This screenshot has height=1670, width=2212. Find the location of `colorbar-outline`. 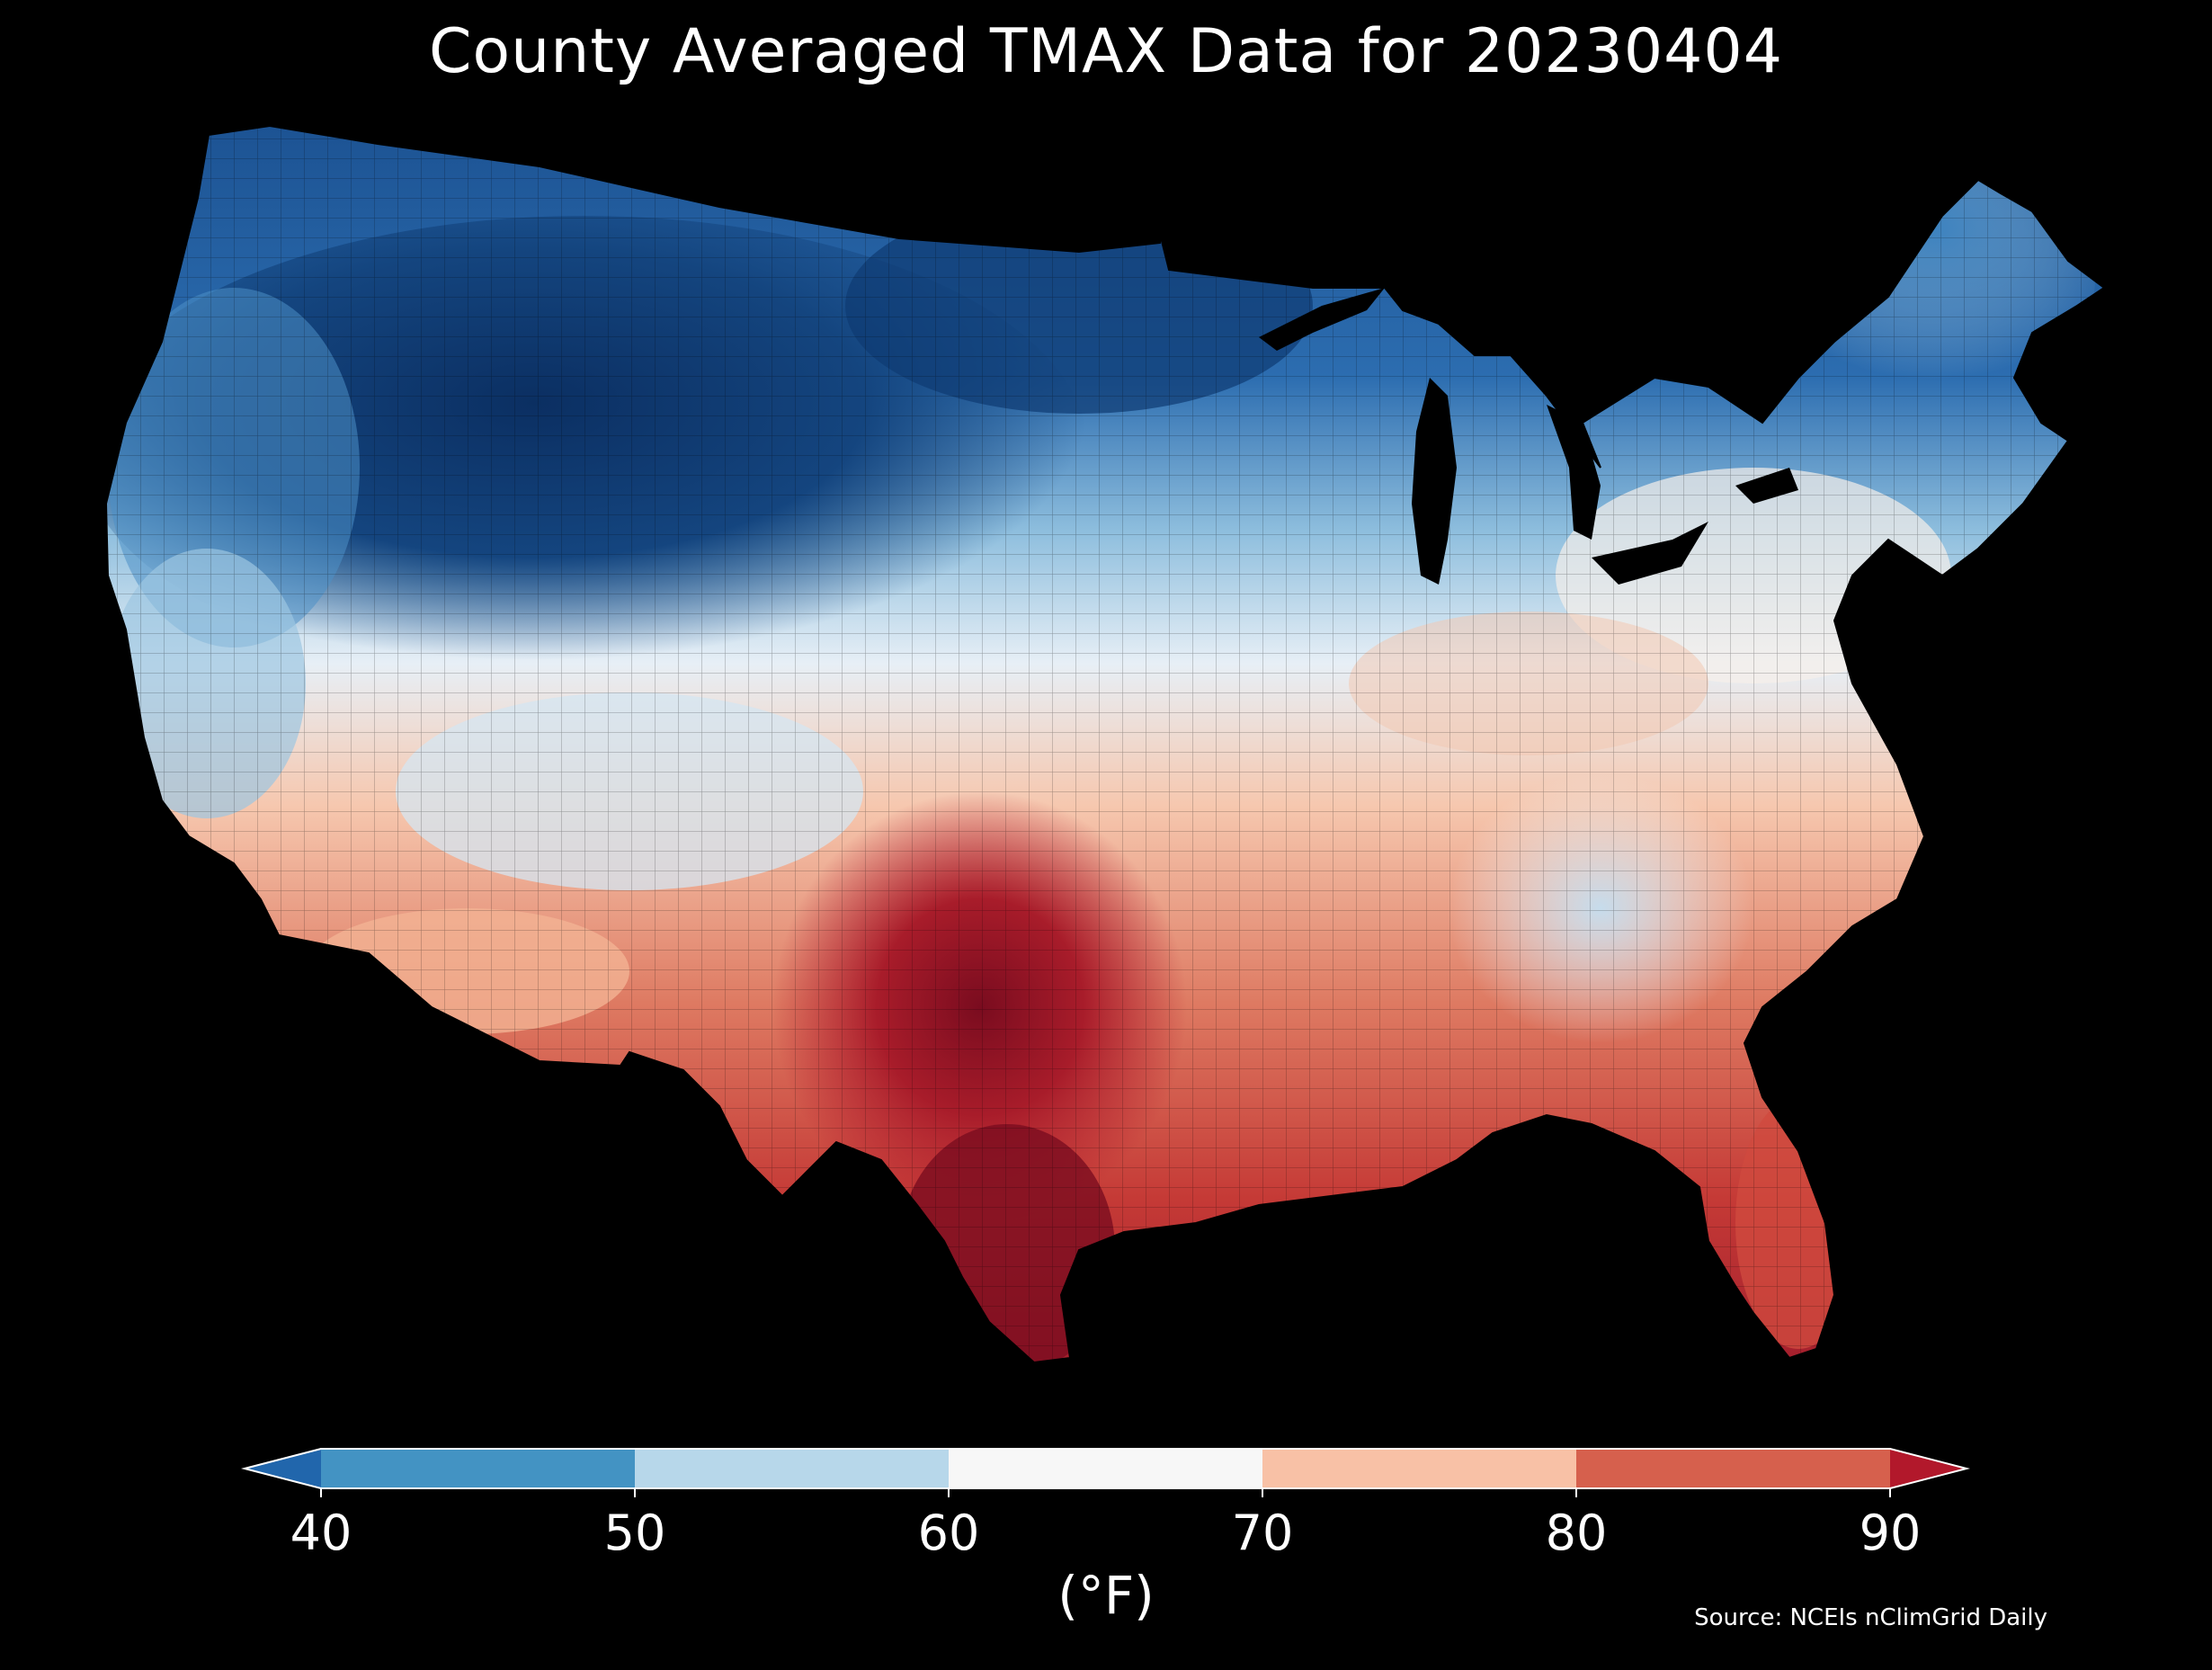

colorbar-outline is located at coordinates (1105, 1469).